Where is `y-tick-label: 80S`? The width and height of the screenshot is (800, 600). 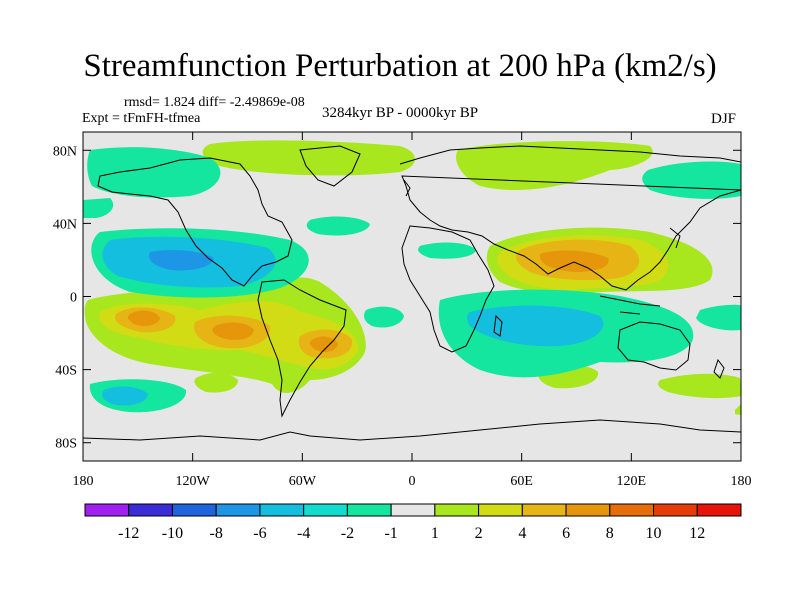 y-tick-label: 80S is located at coordinates (66, 444).